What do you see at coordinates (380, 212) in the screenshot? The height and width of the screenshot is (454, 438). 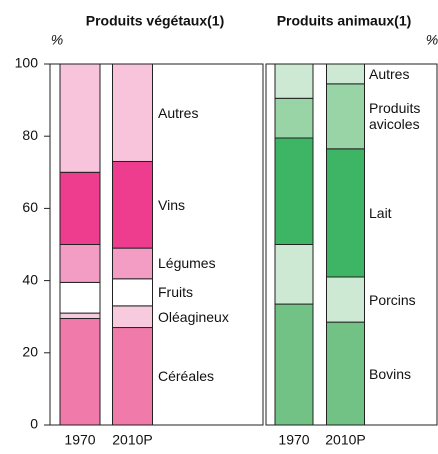 I see `segment-label: Lait` at bounding box center [380, 212].